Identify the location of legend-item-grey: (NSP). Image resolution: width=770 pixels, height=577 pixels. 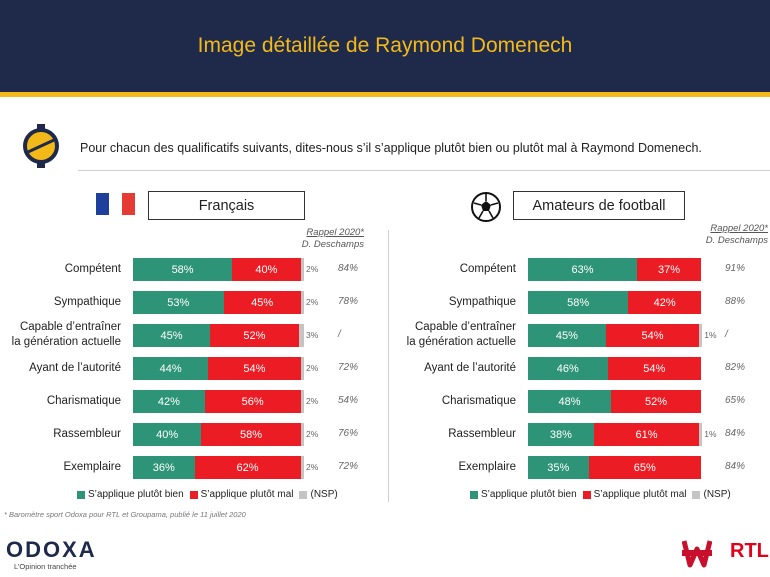
(711, 494).